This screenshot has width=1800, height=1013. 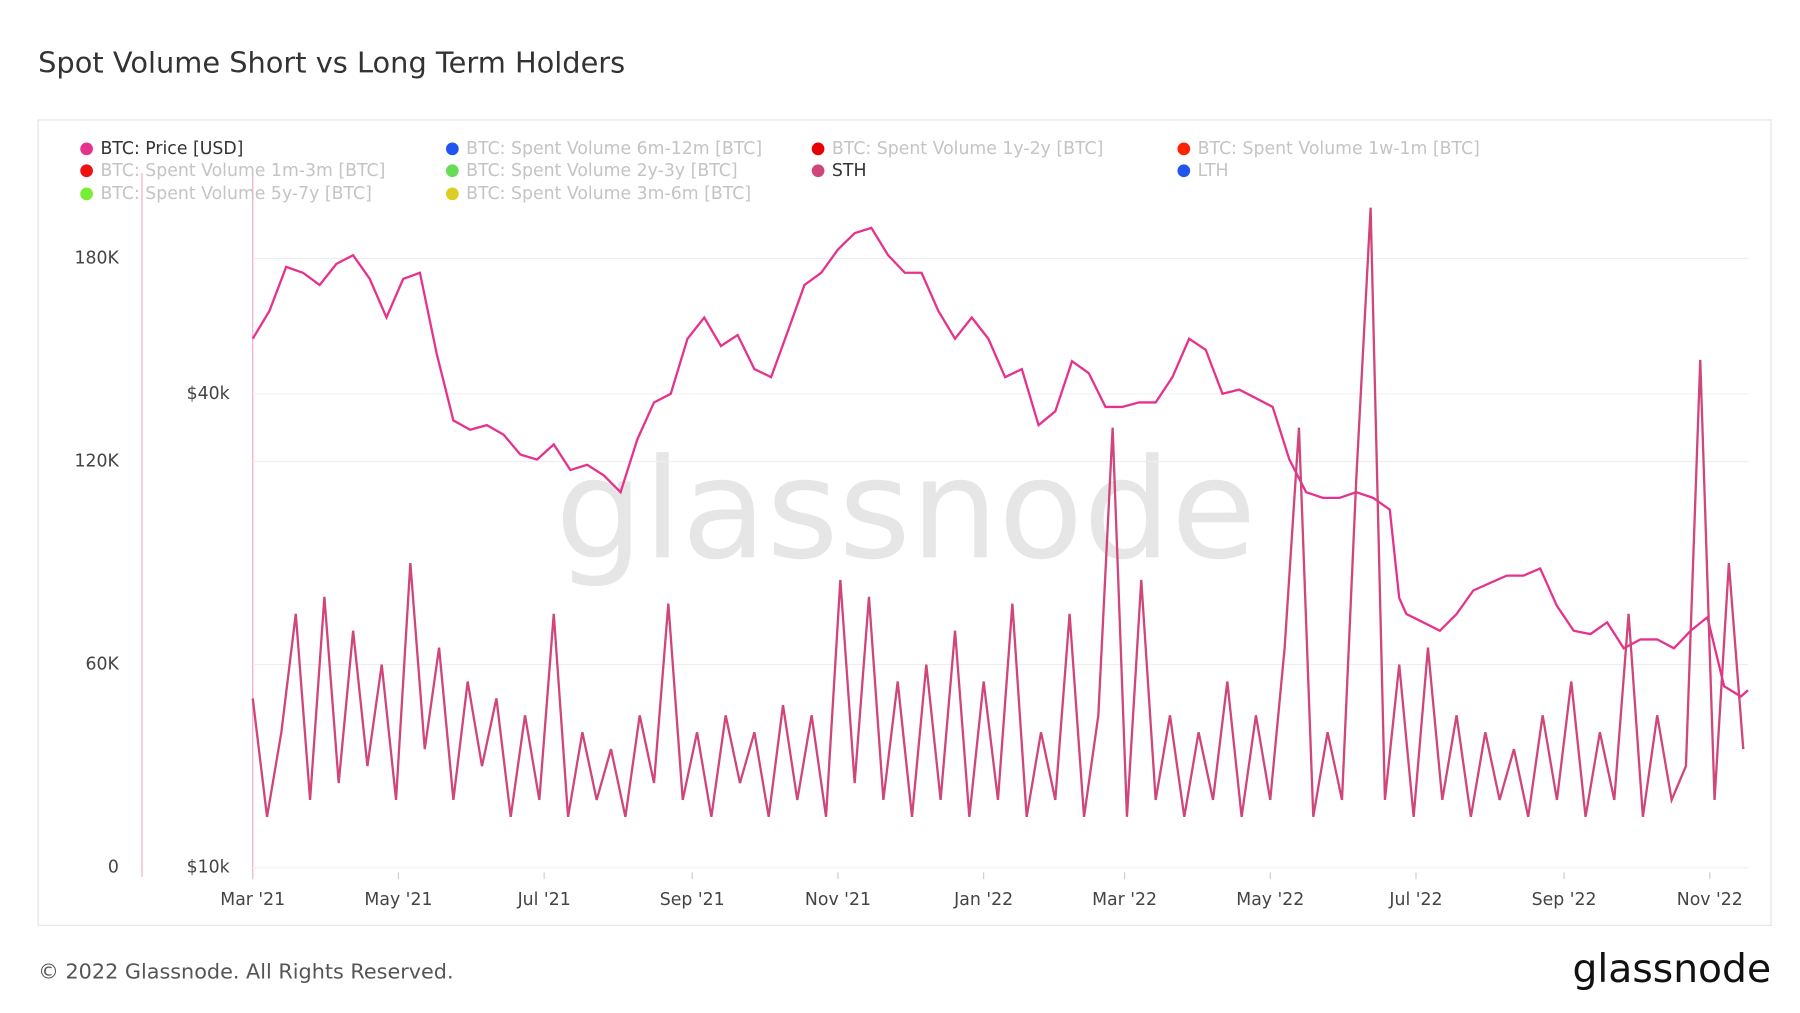 I want to click on y-tick-label: 120K, so click(x=97, y=462).